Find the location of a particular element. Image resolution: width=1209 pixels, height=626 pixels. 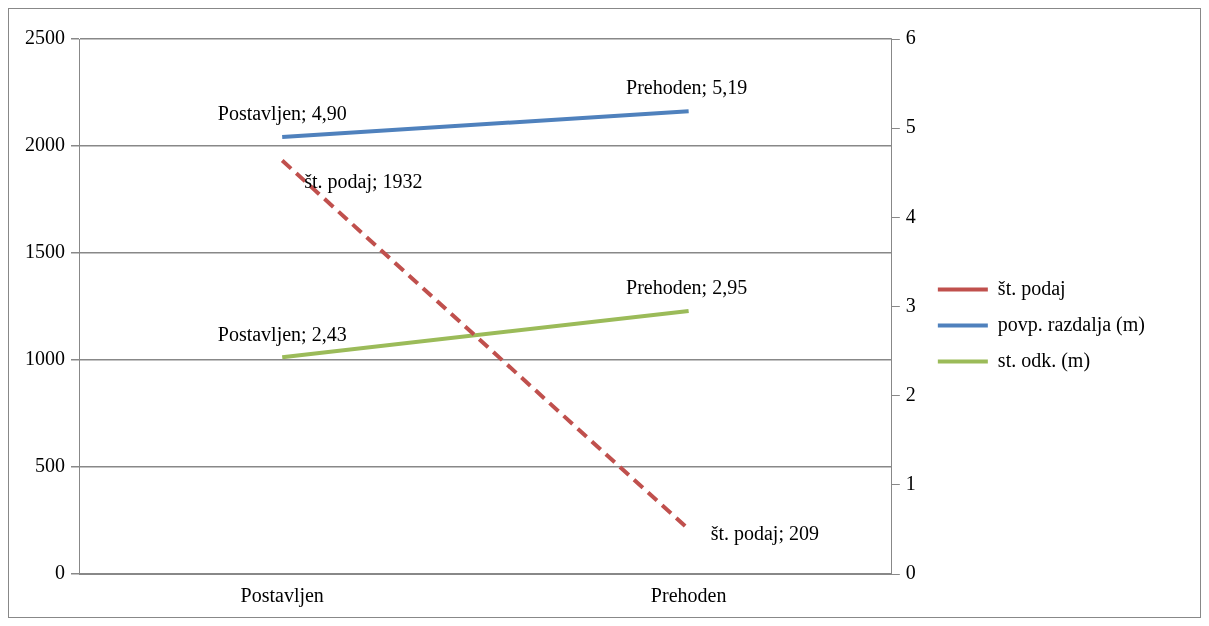

y-tick-label: 1000 is located at coordinates (45, 358).